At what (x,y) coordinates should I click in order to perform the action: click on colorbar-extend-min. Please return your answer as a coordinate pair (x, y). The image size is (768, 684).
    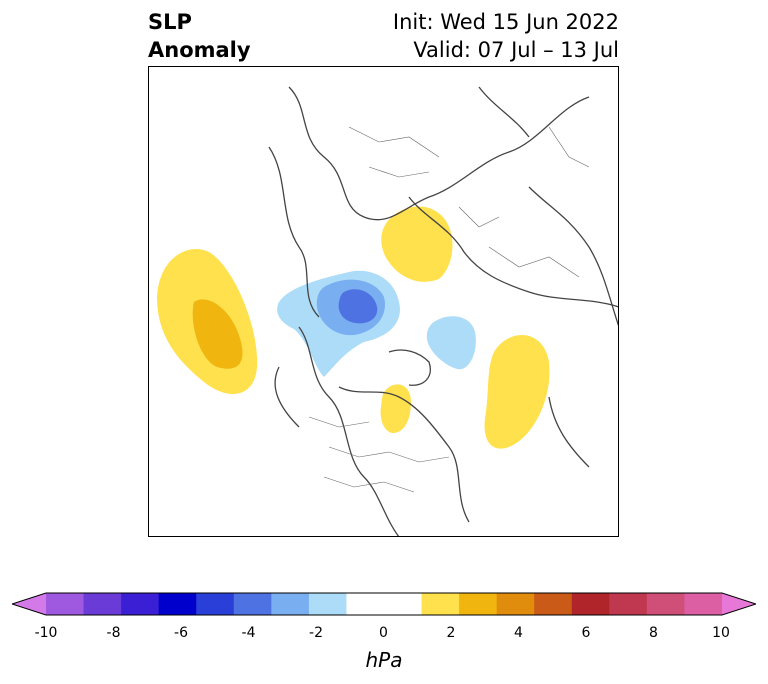
    Looking at the image, I should click on (29, 604).